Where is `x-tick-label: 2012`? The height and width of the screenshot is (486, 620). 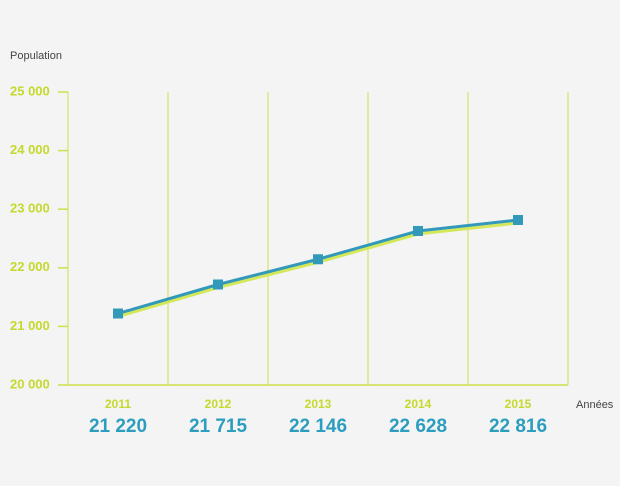
x-tick-label: 2012 is located at coordinates (218, 404).